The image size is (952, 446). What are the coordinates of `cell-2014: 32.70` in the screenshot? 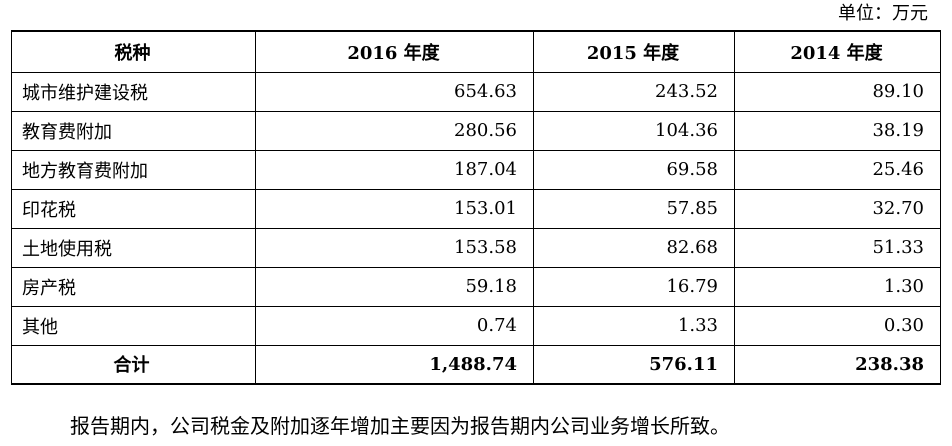 It's located at (837, 208).